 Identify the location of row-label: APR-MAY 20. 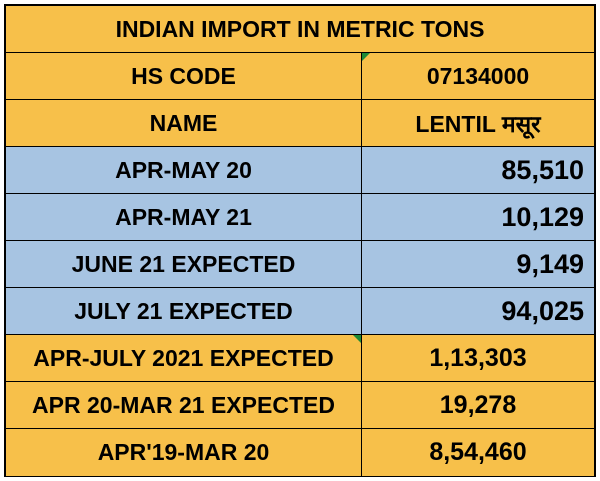
(184, 170).